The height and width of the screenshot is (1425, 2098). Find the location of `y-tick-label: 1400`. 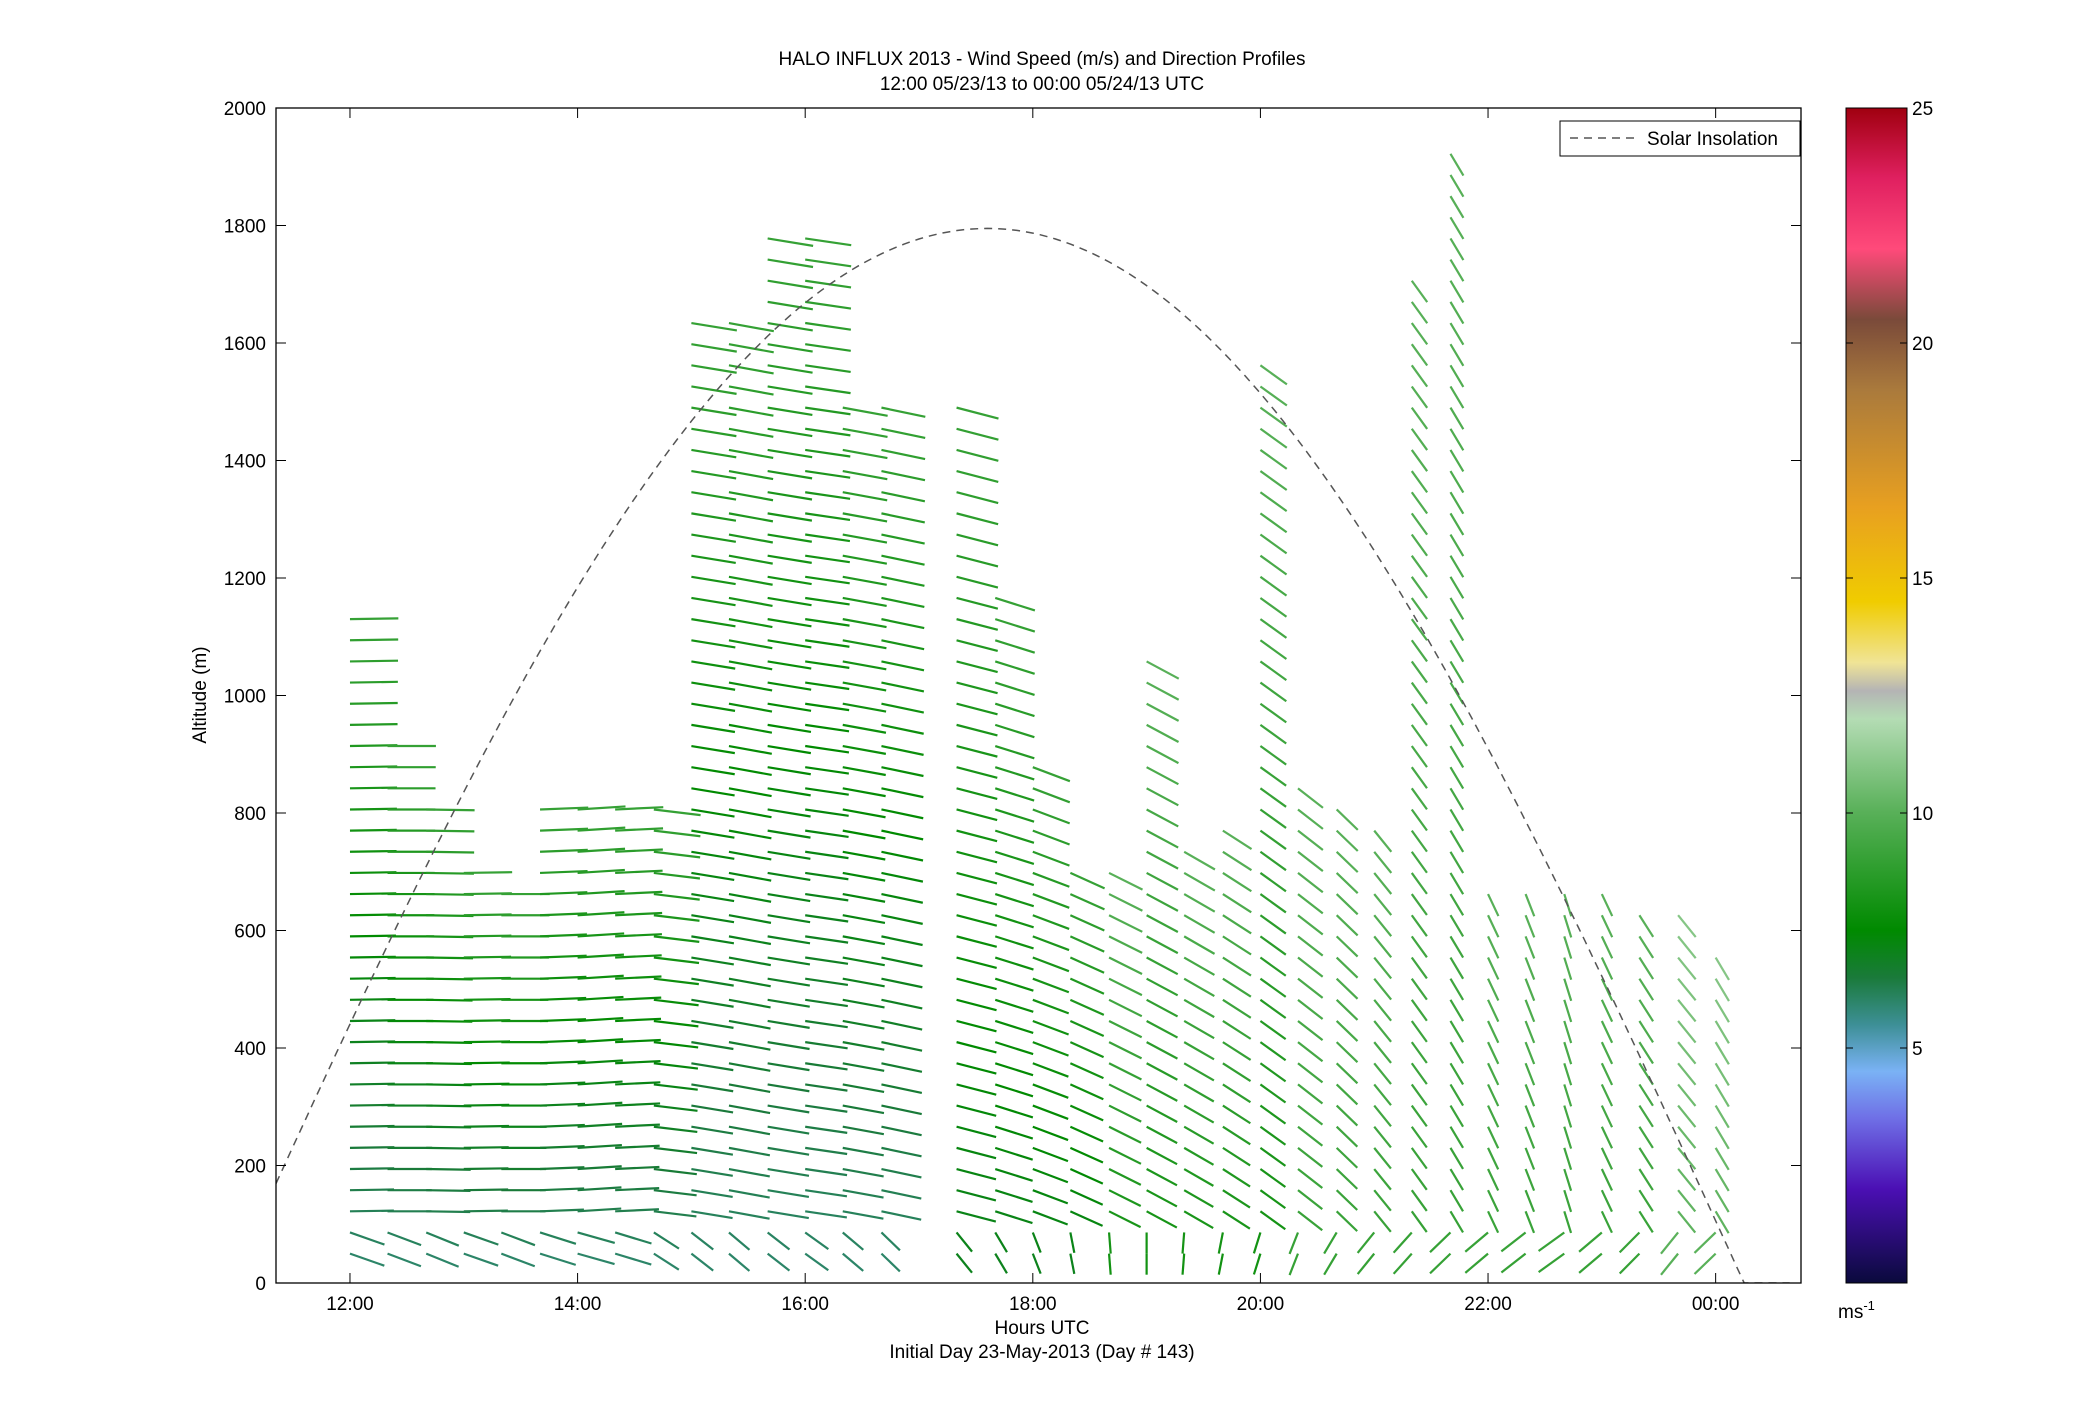

y-tick-label: 1400 is located at coordinates (245, 462).